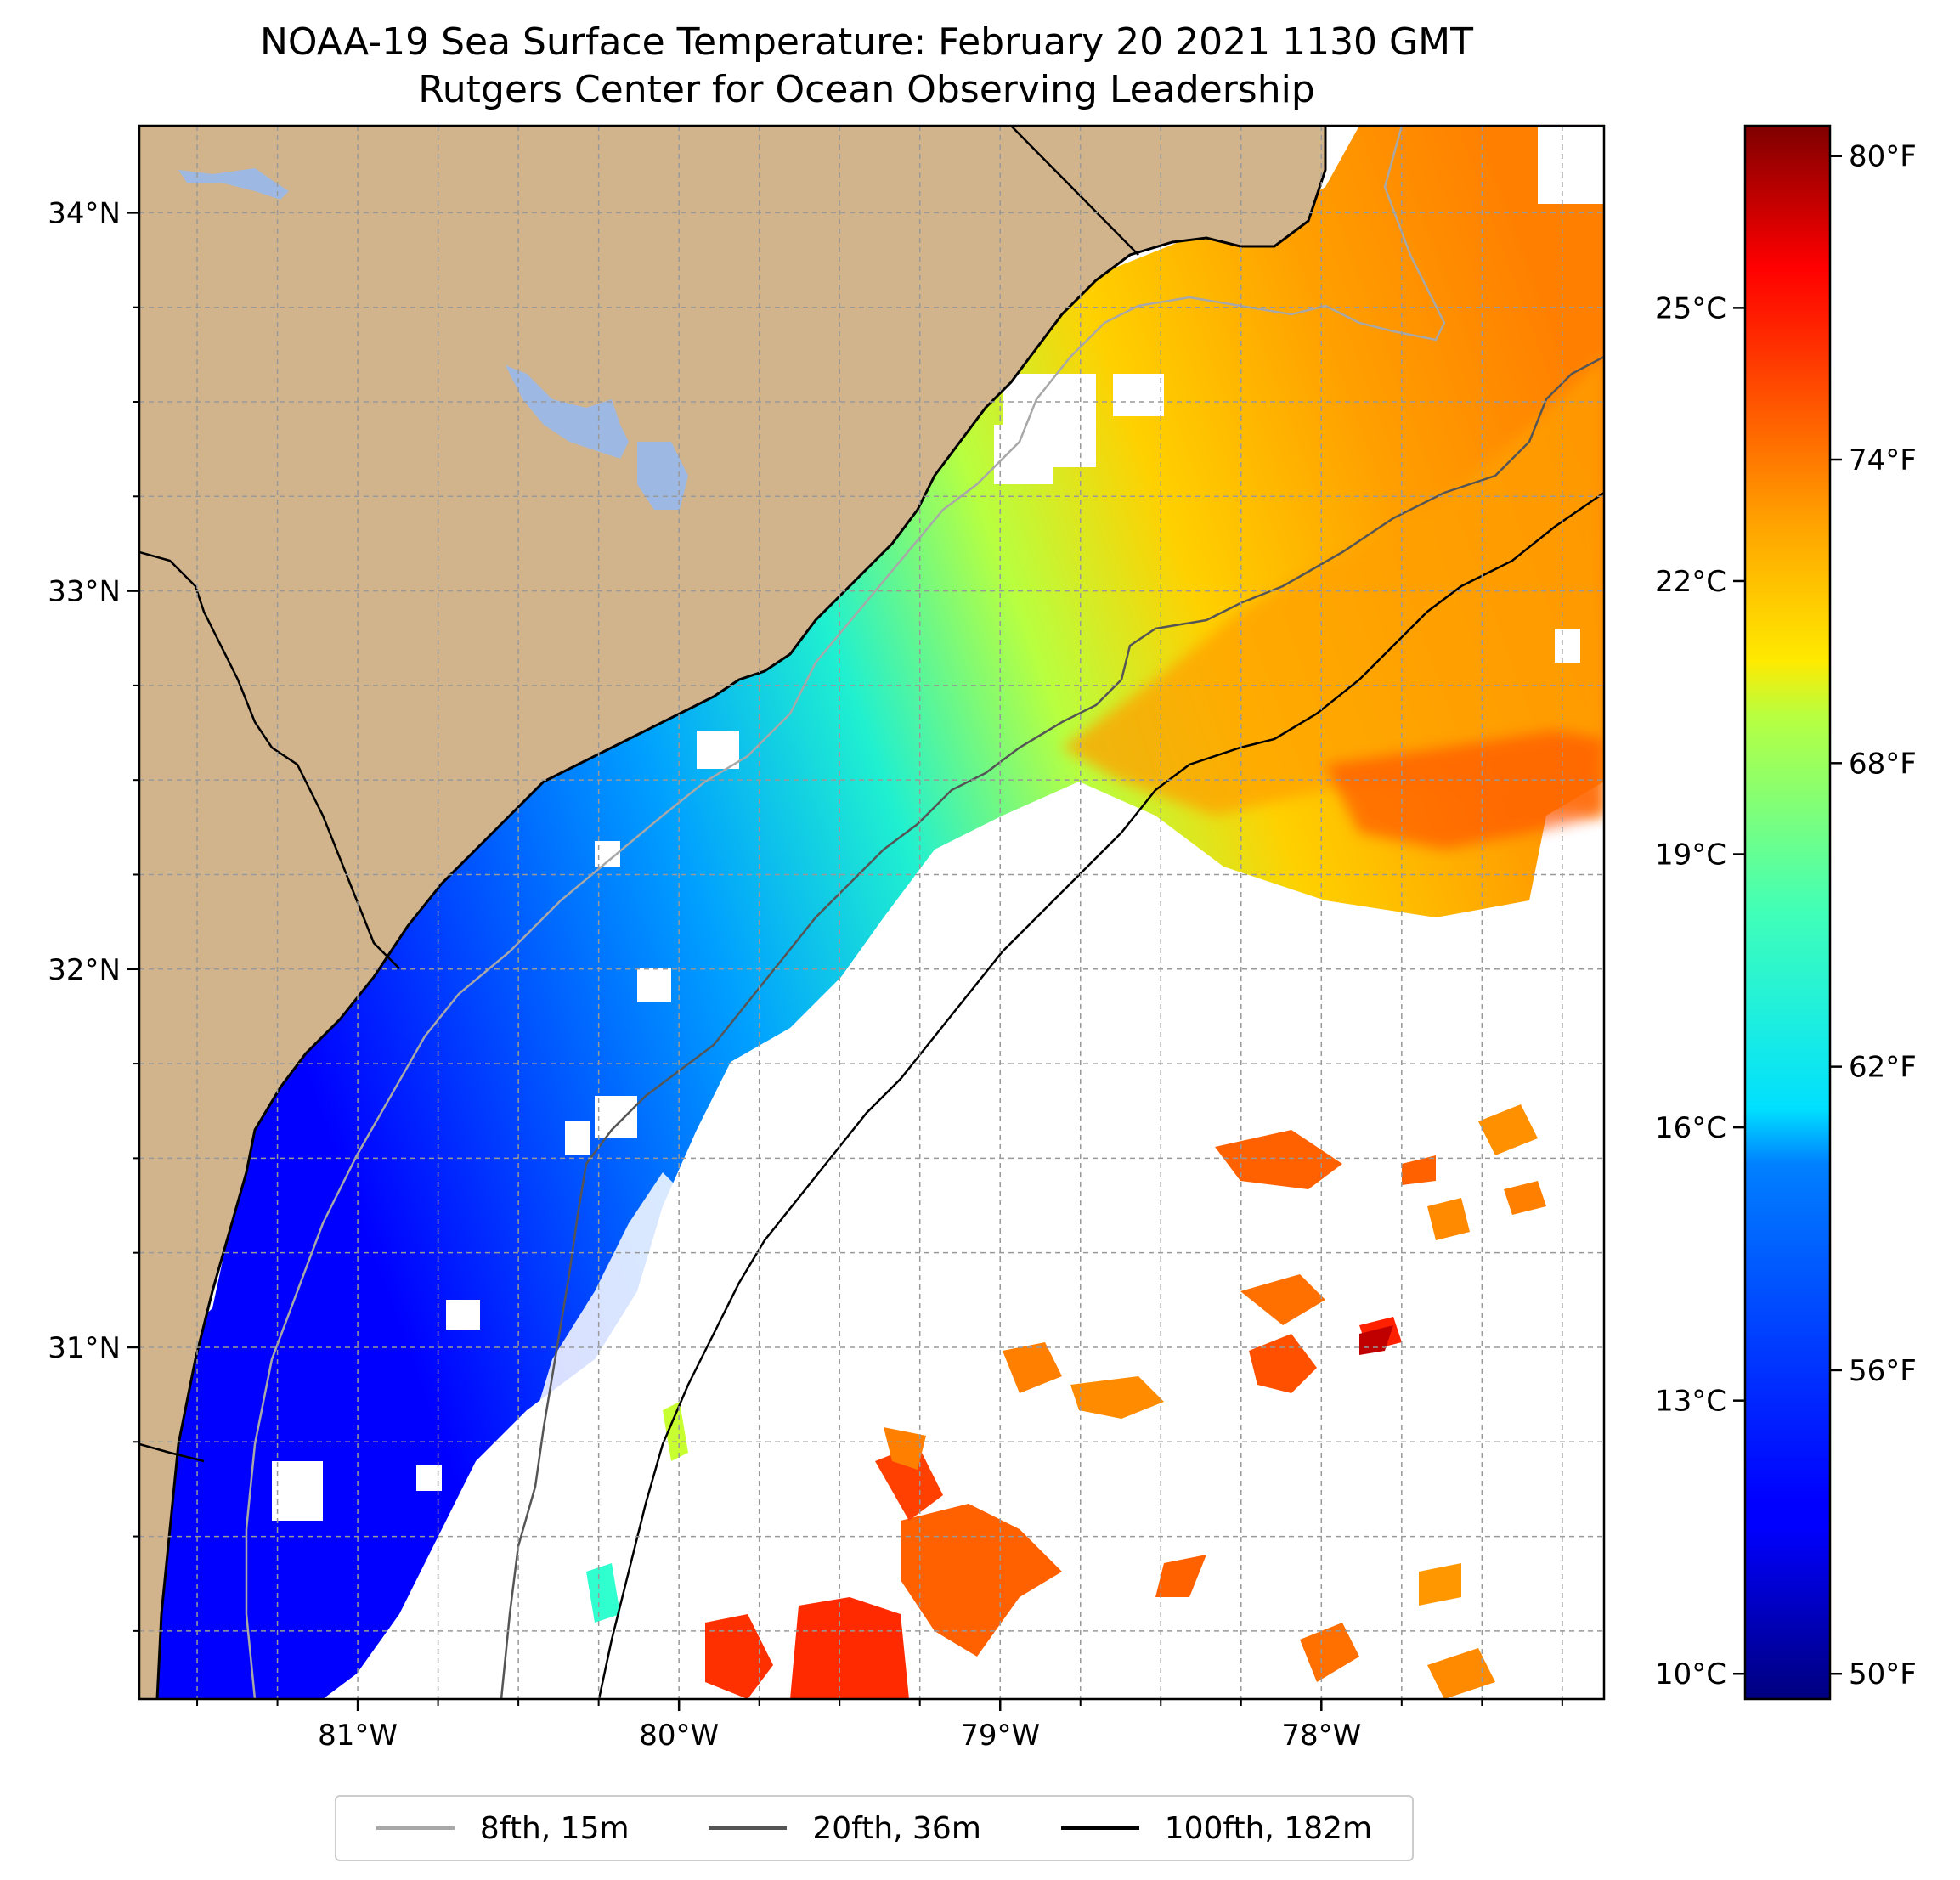 This screenshot has width=1960, height=1880. What do you see at coordinates (1883, 1068) in the screenshot?
I see `fahrenheit-tick-label: 62°F` at bounding box center [1883, 1068].